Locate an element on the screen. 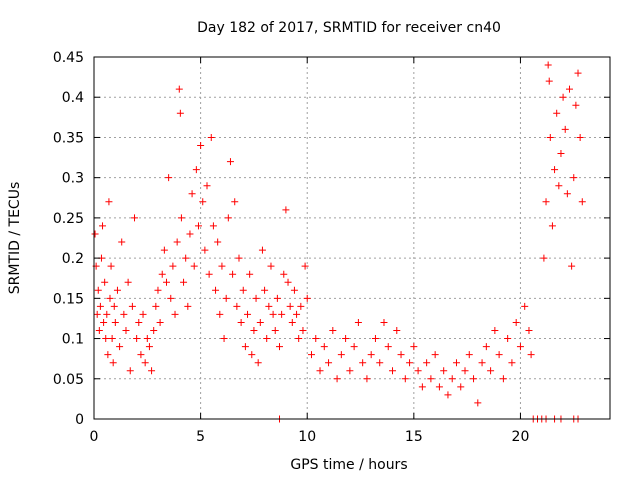 The height and width of the screenshot is (480, 640). y-tick-label: 0.1 is located at coordinates (73, 340).